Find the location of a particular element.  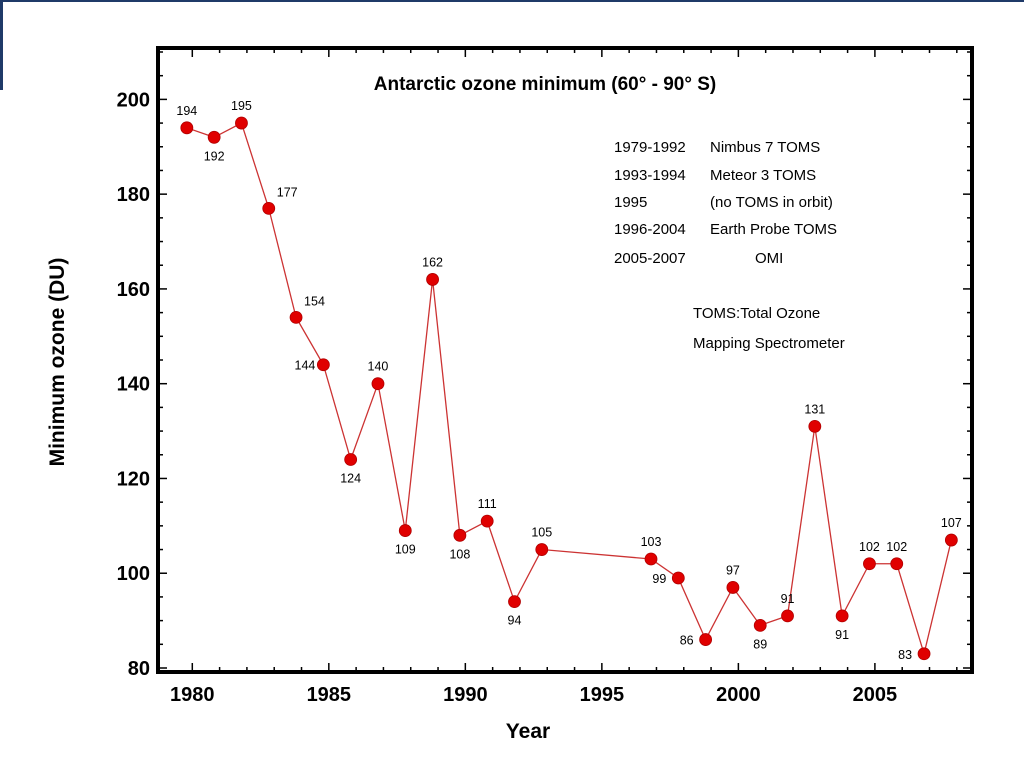

legend-source: Earth Probe TOMS is located at coordinates (773, 229).